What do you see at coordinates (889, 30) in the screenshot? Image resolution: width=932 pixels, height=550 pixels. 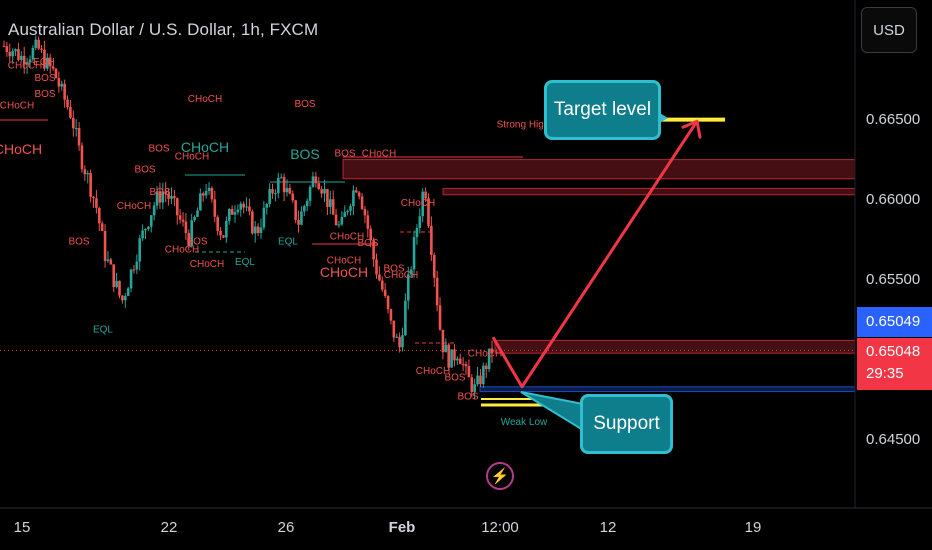 I see `currency-button: USD` at bounding box center [889, 30].